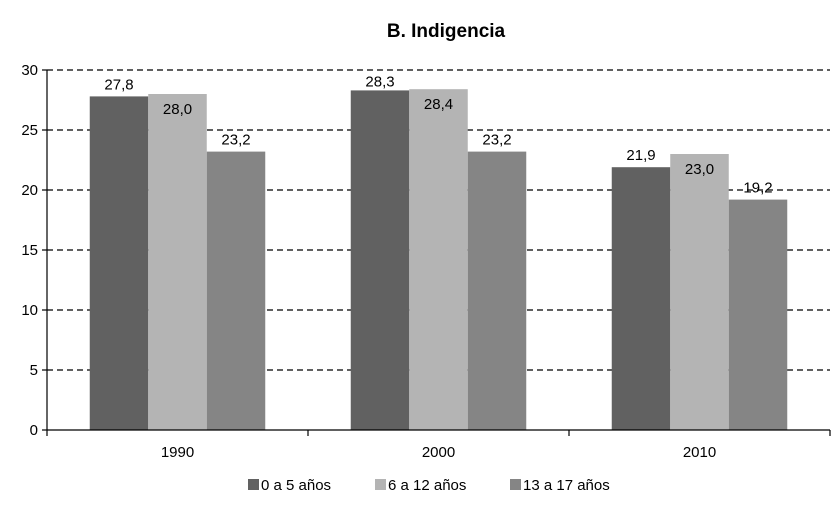 This screenshot has width=833, height=506. Describe the element at coordinates (699, 169) in the screenshot. I see `data-label-2010-series-1: 23,0` at that location.